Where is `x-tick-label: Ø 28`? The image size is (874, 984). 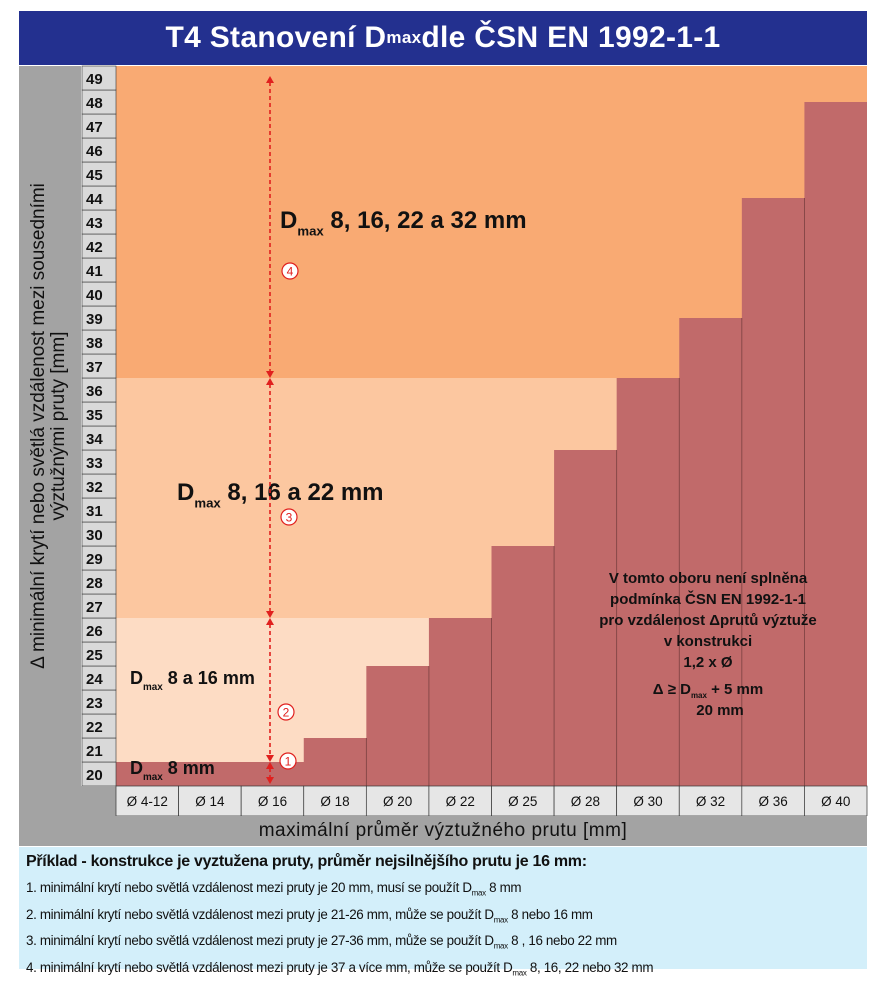
x-tick-label: Ø 28 is located at coordinates (585, 801).